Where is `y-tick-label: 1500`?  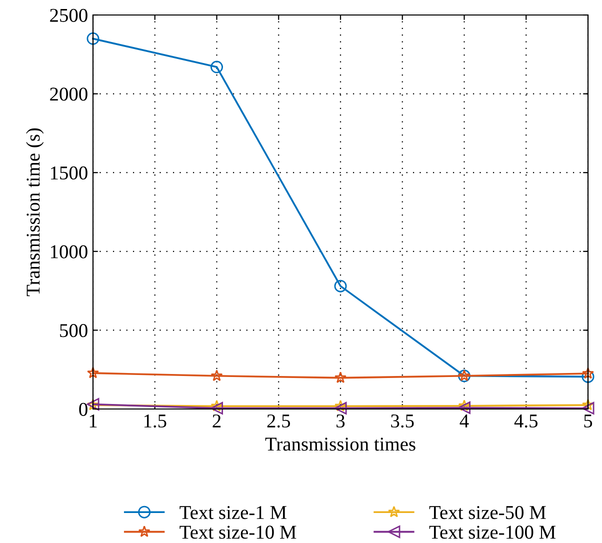 y-tick-label: 1500 is located at coordinates (69, 173).